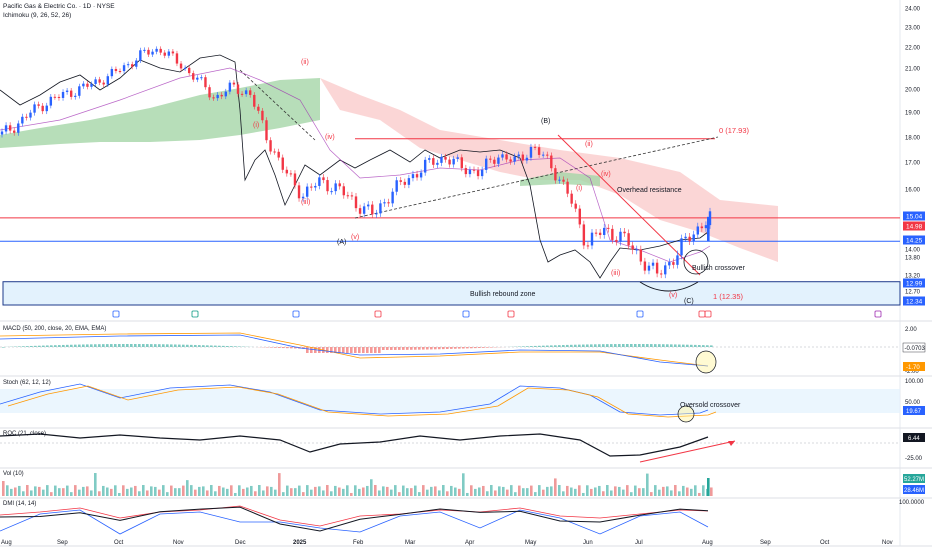 This screenshot has height=555, width=932. I want to click on price-tag-text: 12.34, so click(914, 302).